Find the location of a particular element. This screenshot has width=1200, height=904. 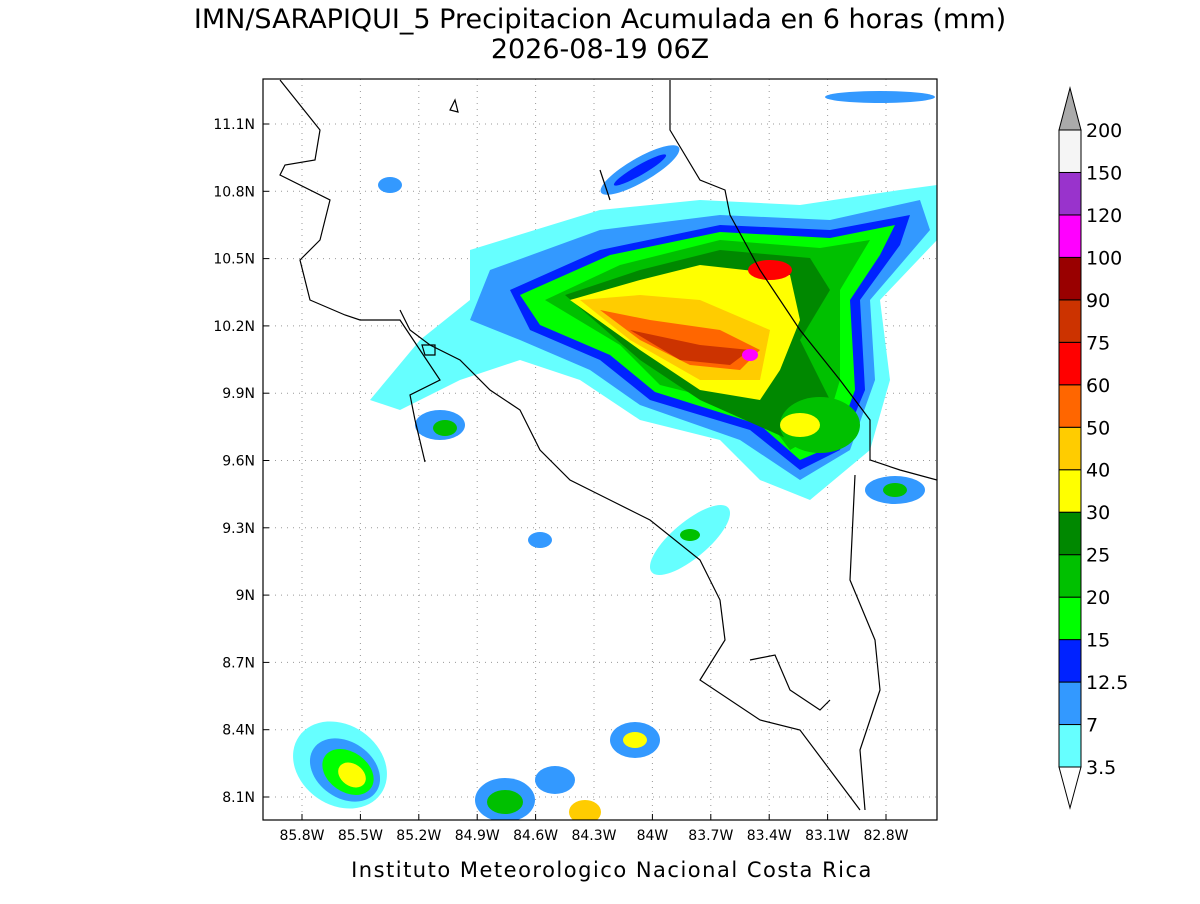

lon-label: 84.9W is located at coordinates (477, 836).